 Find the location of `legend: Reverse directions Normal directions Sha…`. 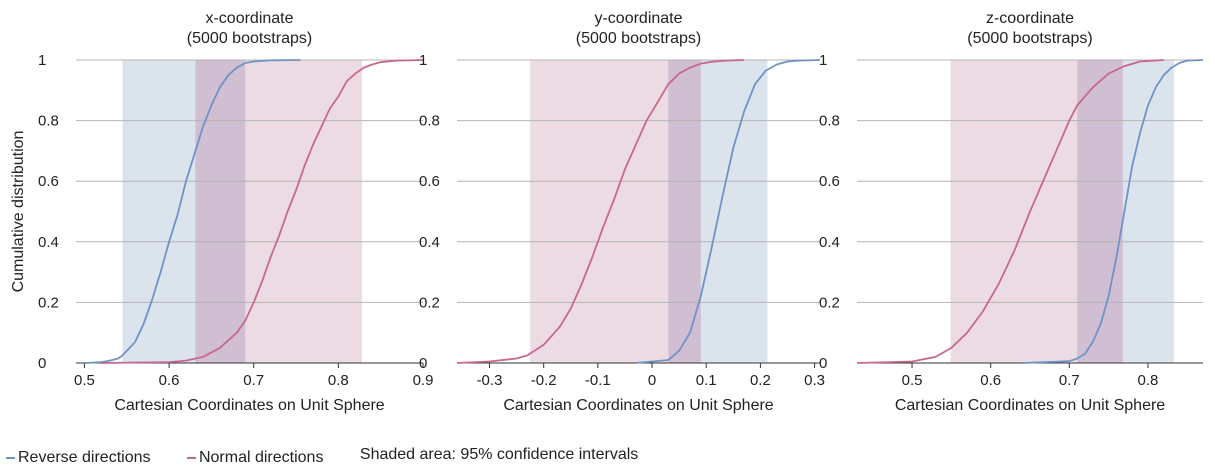

legend: Reverse directions Normal directions Sha… is located at coordinates (338, 456).